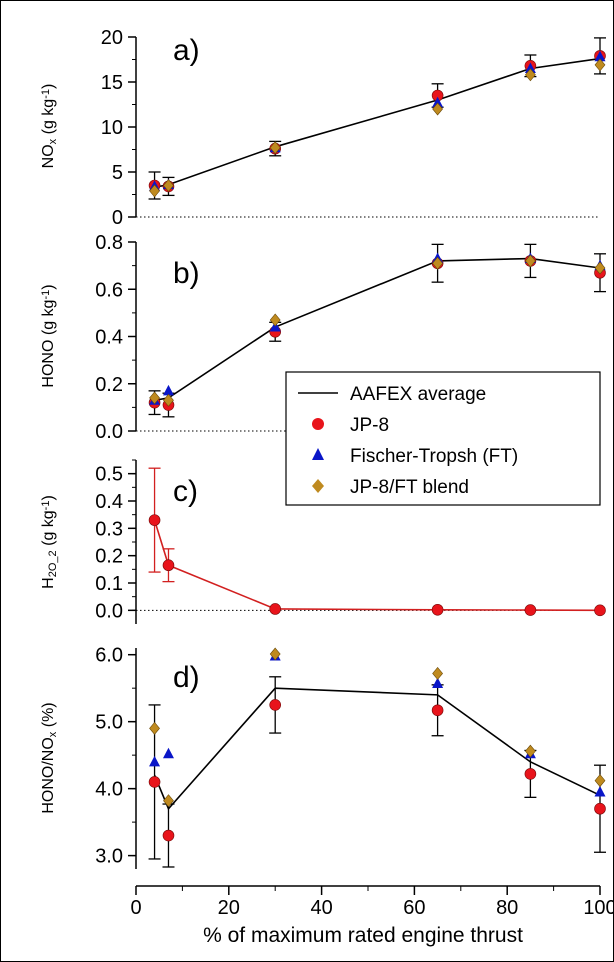  I want to click on panel-label-b: b), so click(186, 273).